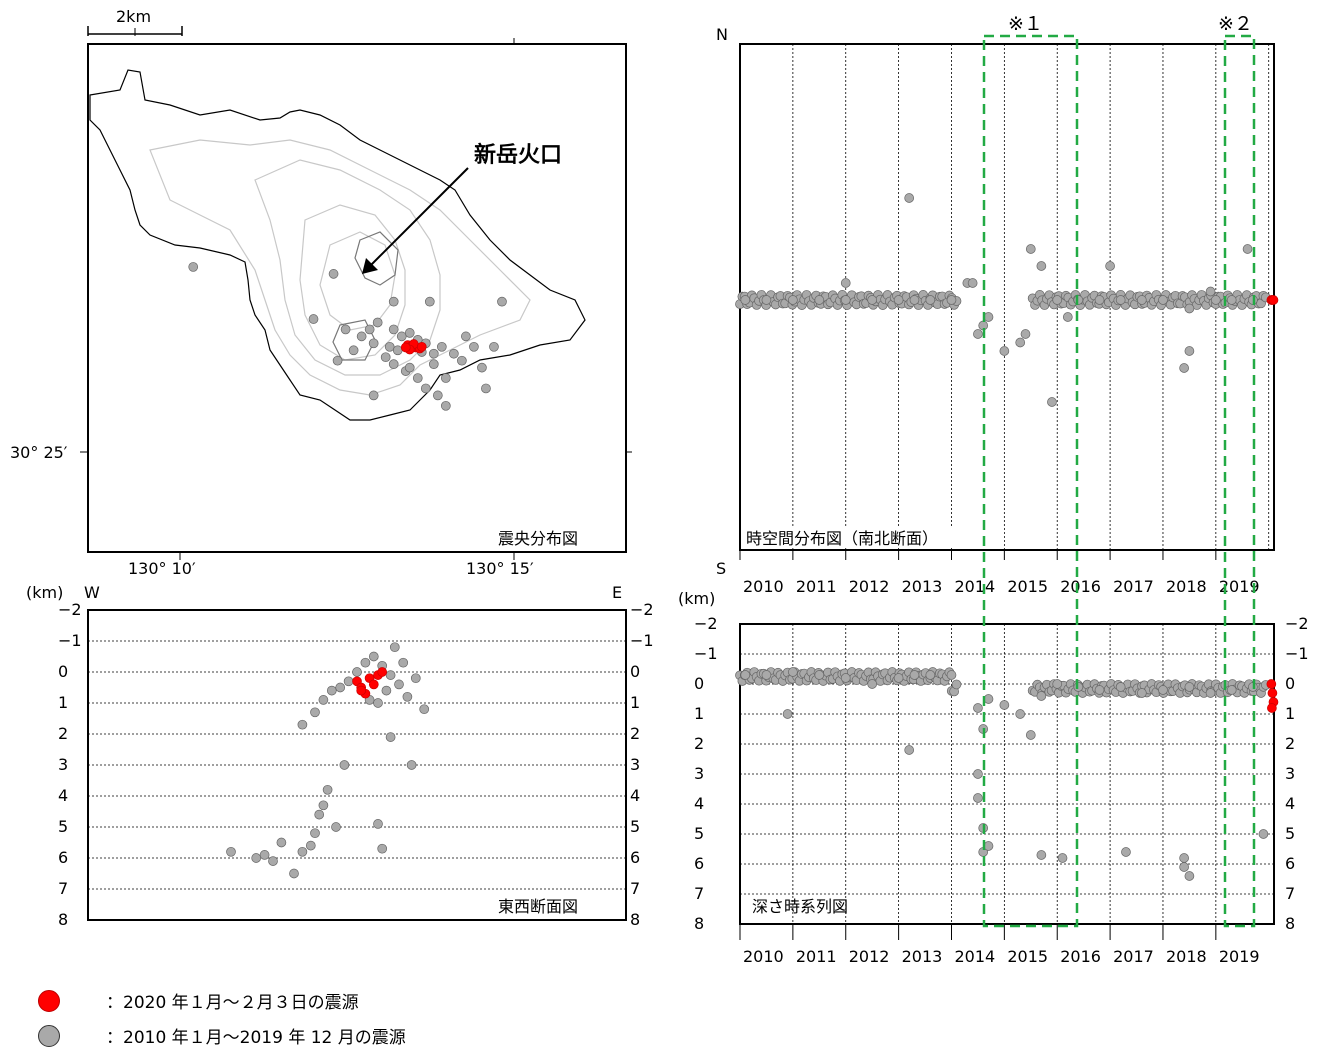 This screenshot has height=1053, width=1329. What do you see at coordinates (63, 857) in the screenshot?
I see `ew-depth-tick-left: 6` at bounding box center [63, 857].